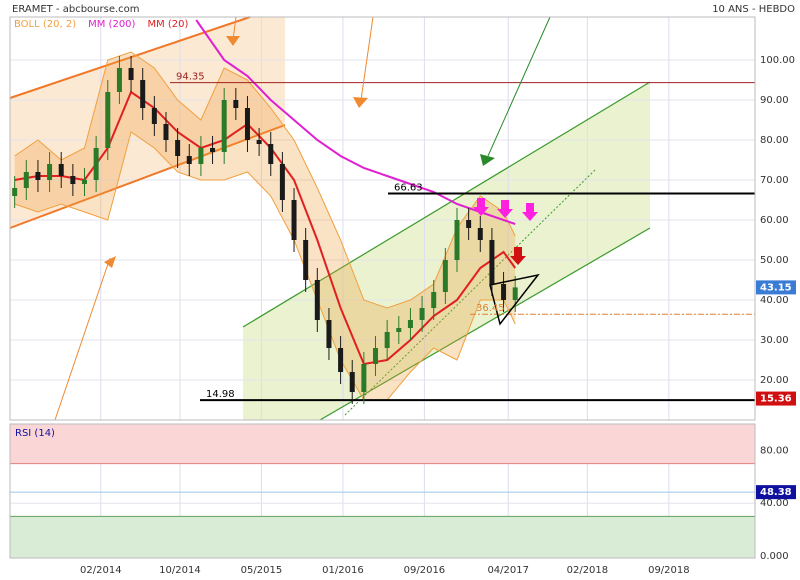 Image resolution: width=800 pixels, height=580 pixels. I want to click on value-box-label: 48.38, so click(776, 492).